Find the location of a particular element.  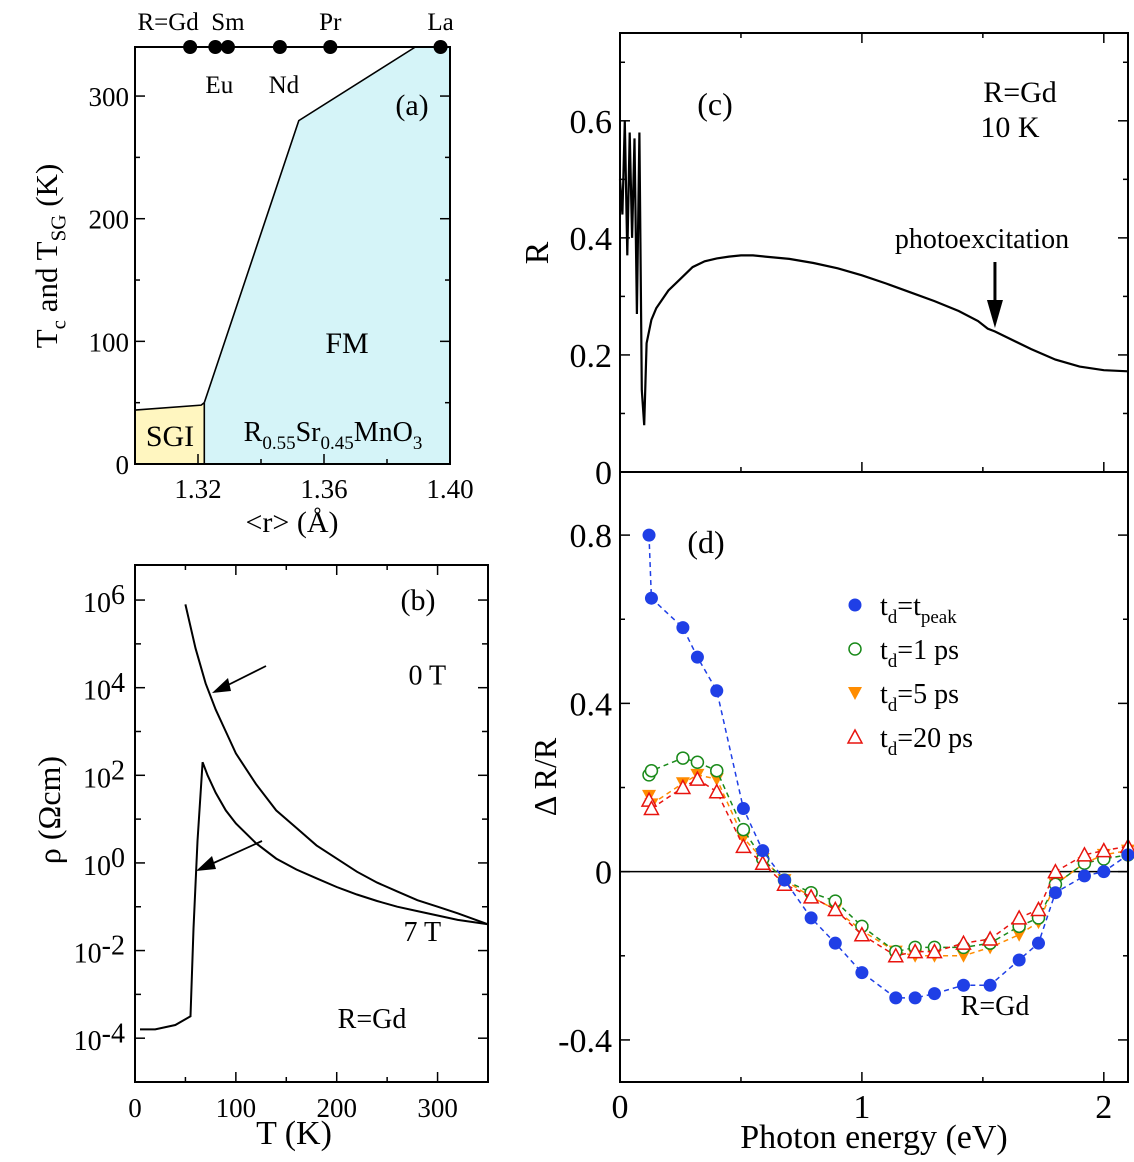

arrow-head-7T is located at coordinates (206, 863).